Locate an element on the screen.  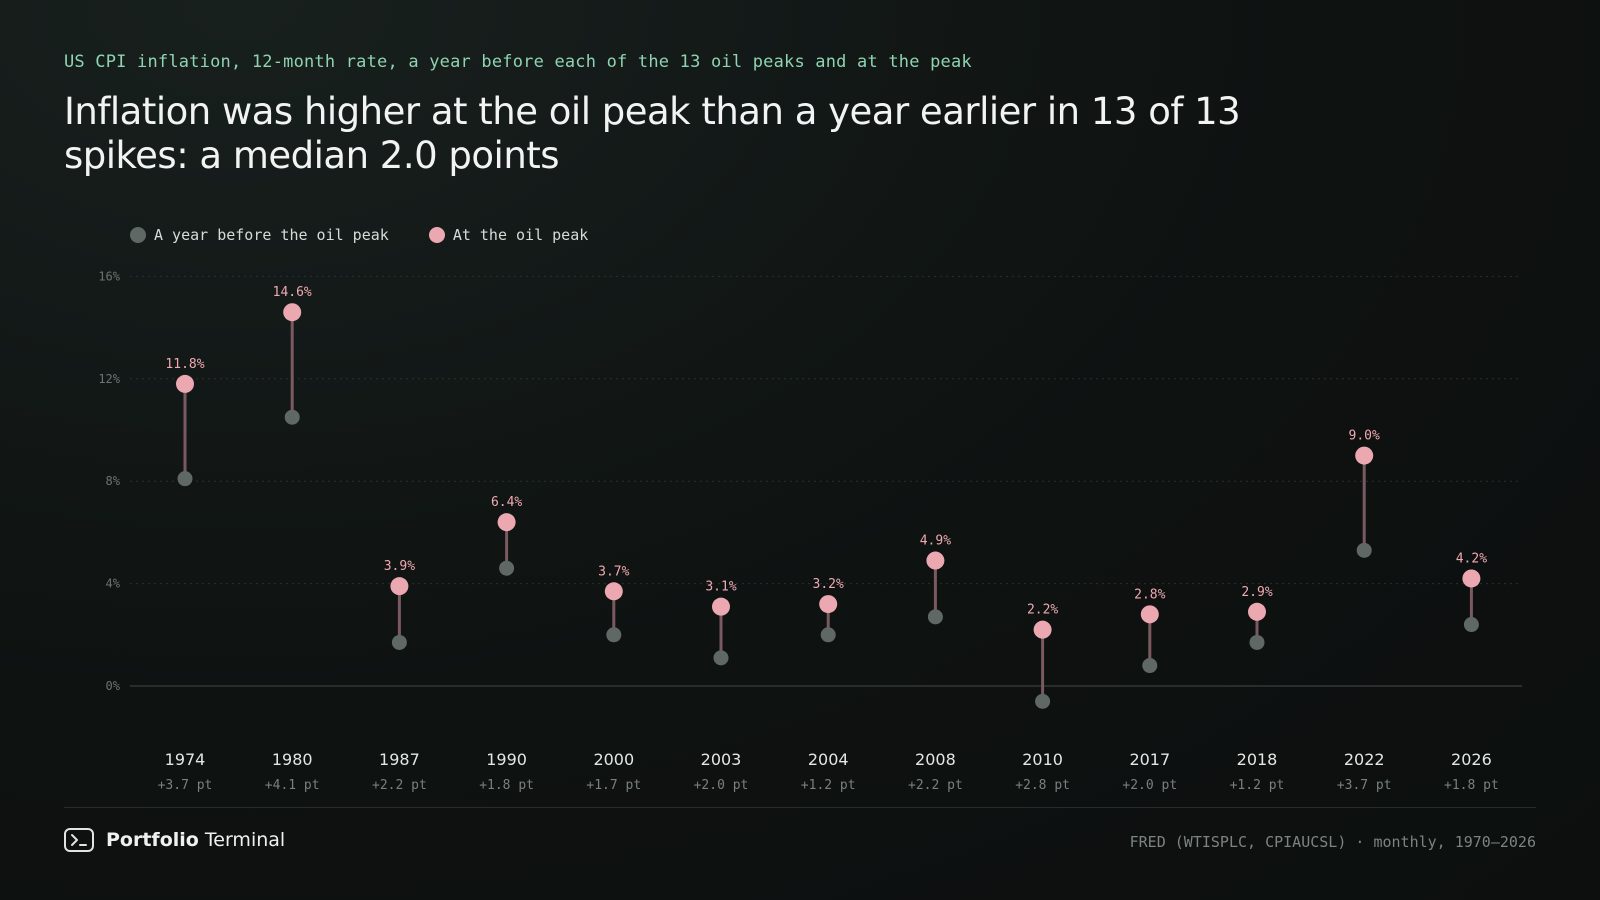
x-category-label: 2017 is located at coordinates (1149, 759).